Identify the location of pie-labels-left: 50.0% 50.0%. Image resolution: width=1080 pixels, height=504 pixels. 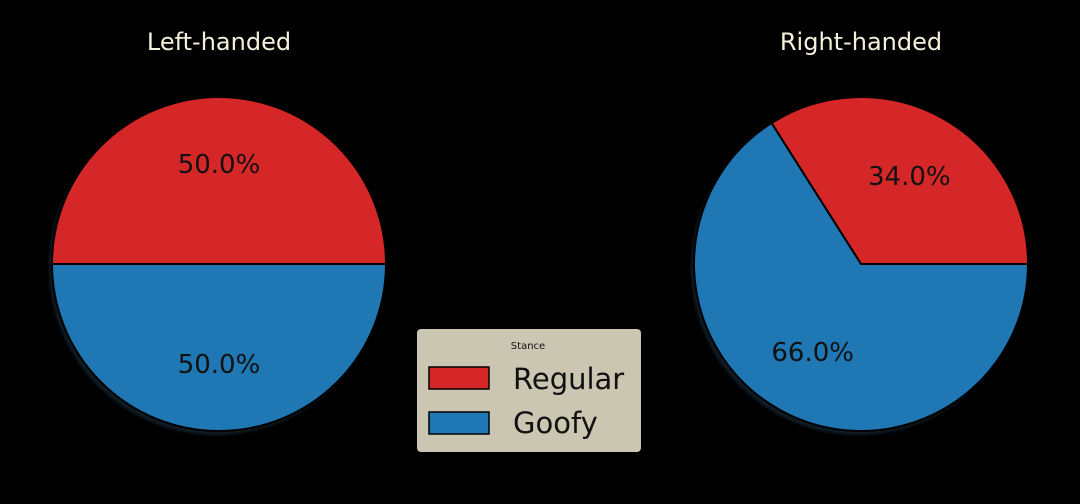
(219, 265).